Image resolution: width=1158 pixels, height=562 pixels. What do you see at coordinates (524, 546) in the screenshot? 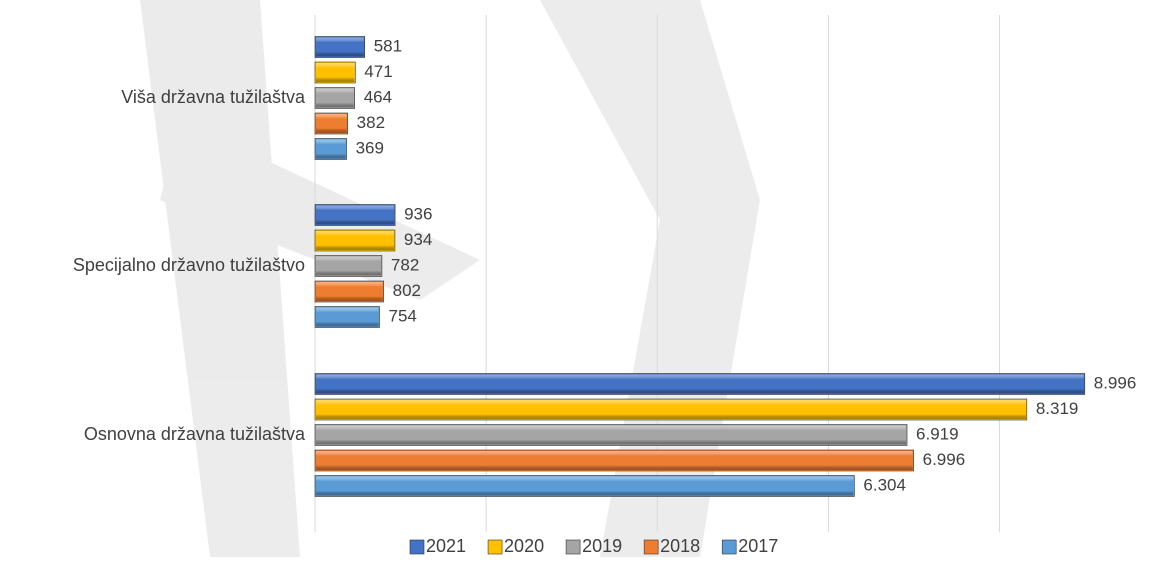
I see `legend-label: 2020` at bounding box center [524, 546].